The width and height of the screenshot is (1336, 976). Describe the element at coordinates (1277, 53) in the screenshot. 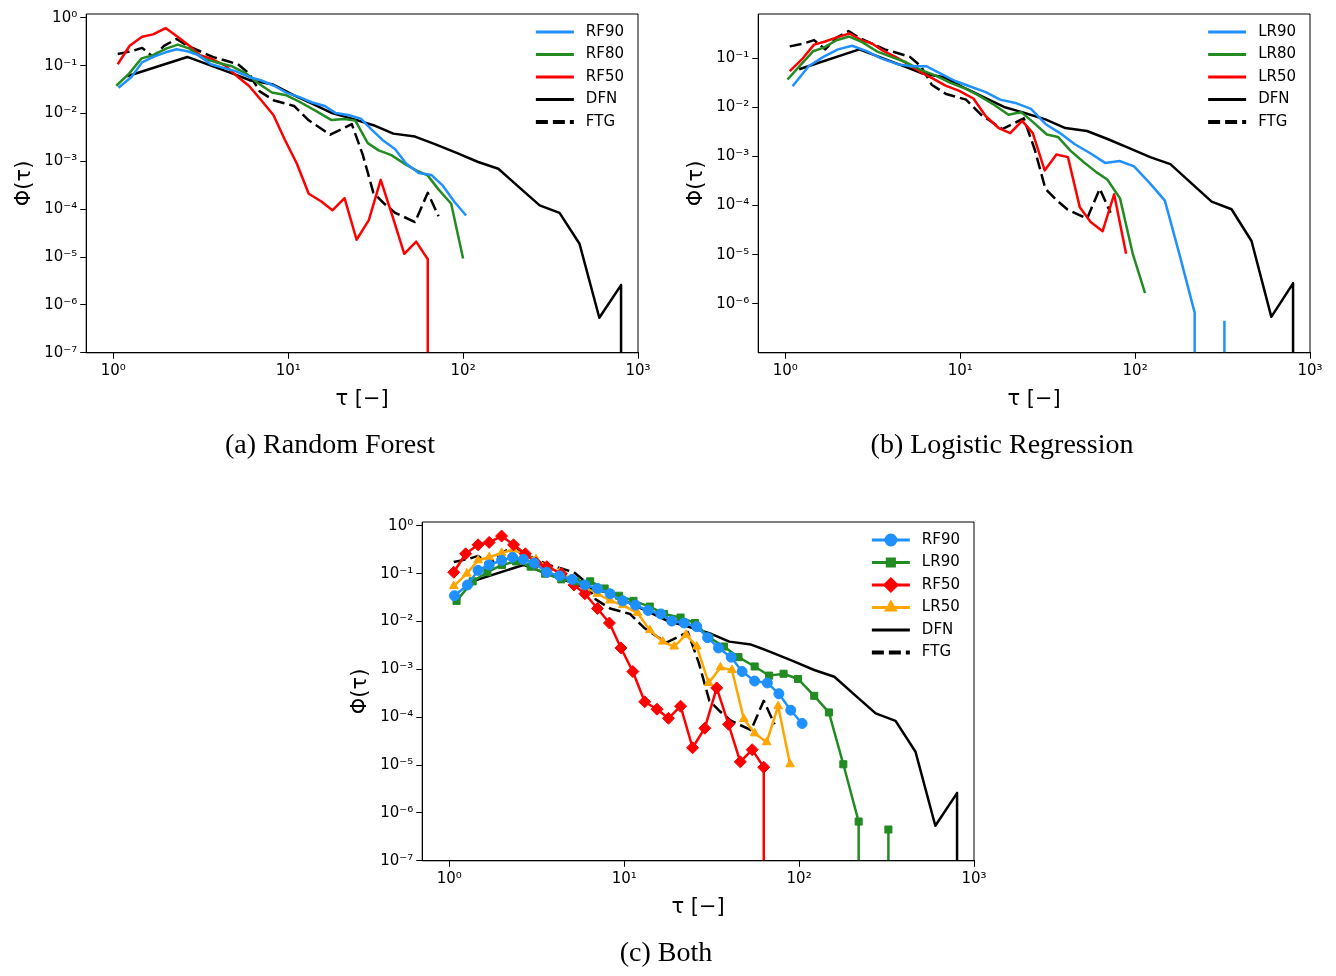

I see `legend-label: LR80` at that location.